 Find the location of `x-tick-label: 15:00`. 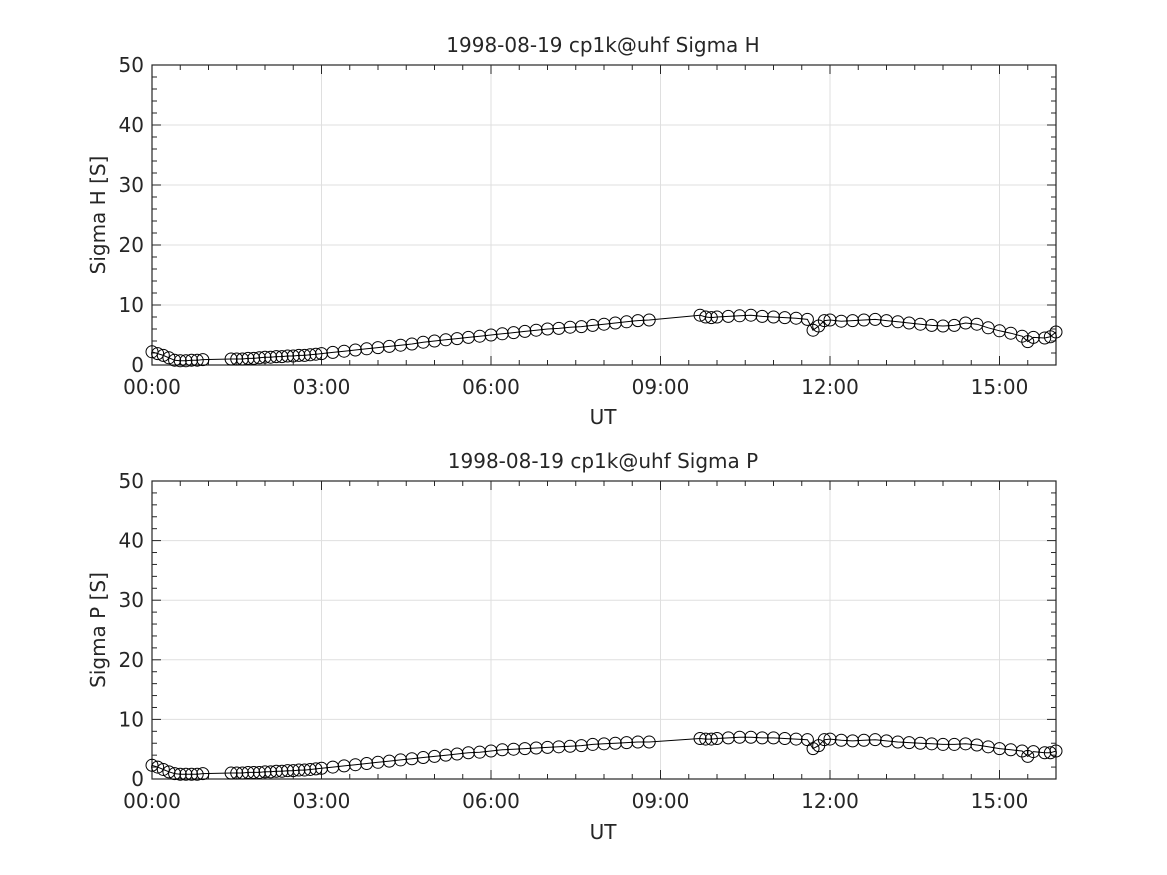

x-tick-label: 15:00 is located at coordinates (1000, 387).